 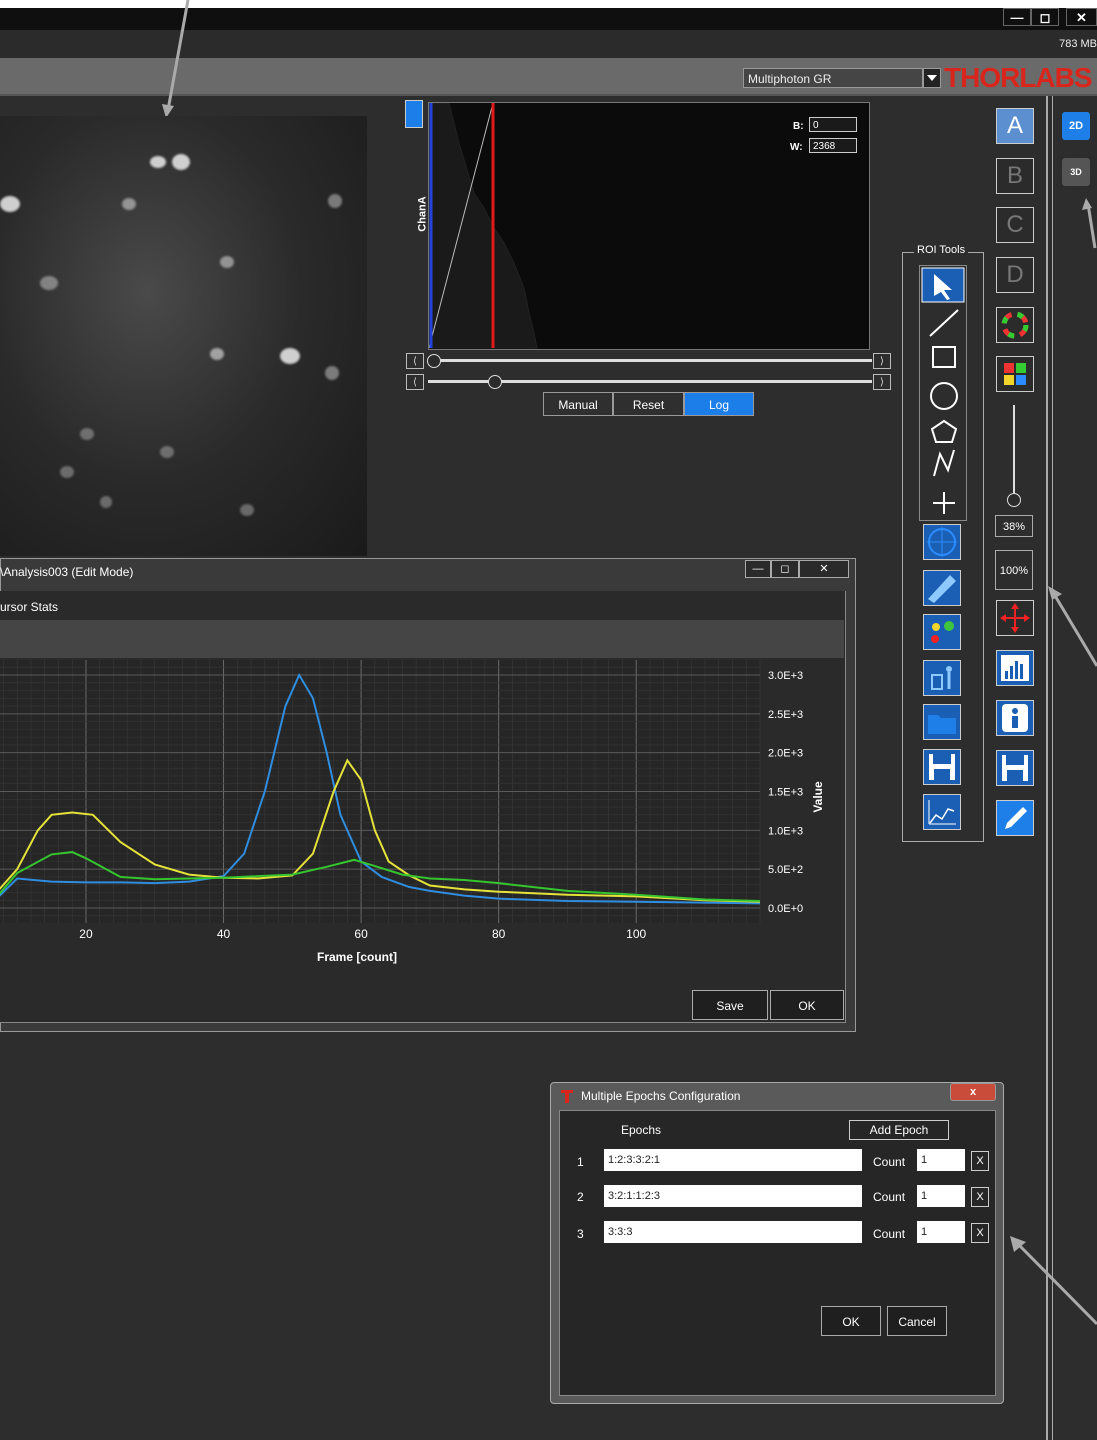 I want to click on manual-button: Manual, so click(x=578, y=404).